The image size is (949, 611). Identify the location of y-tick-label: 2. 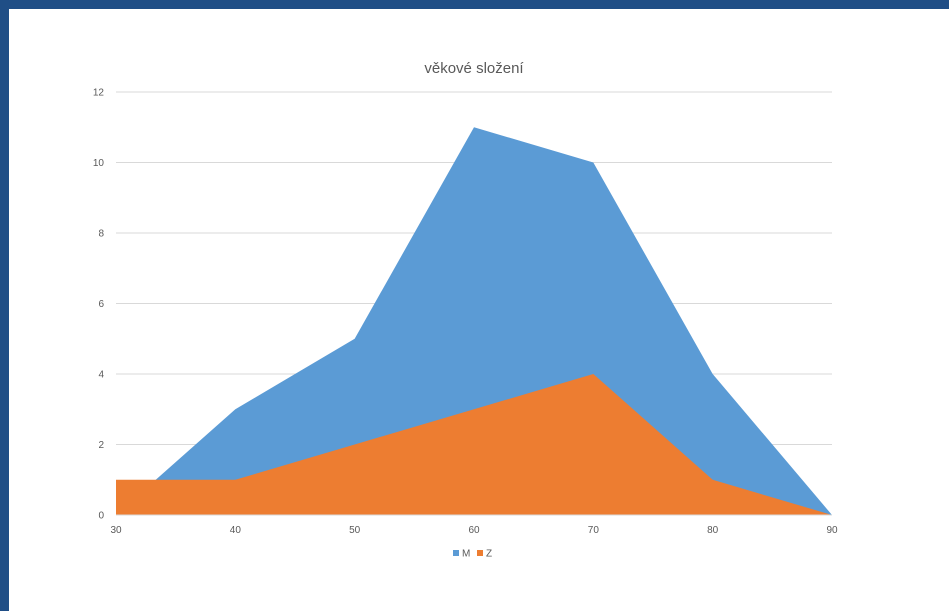
(101, 445).